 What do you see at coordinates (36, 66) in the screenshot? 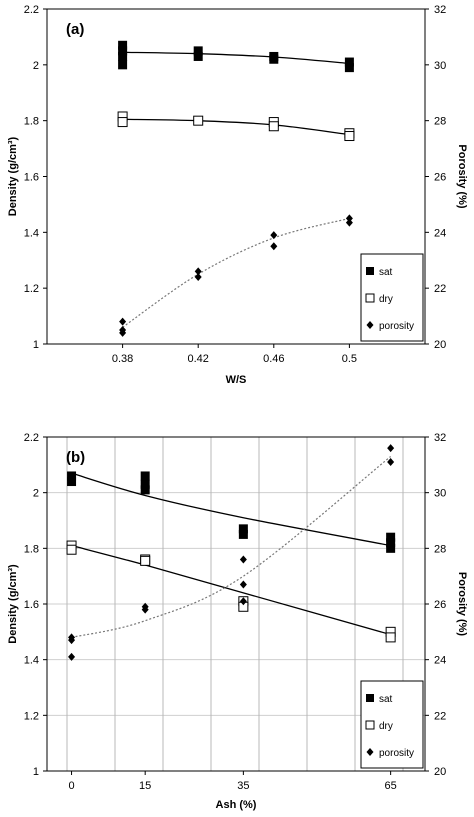
I see `y-tick-label: 2` at bounding box center [36, 66].